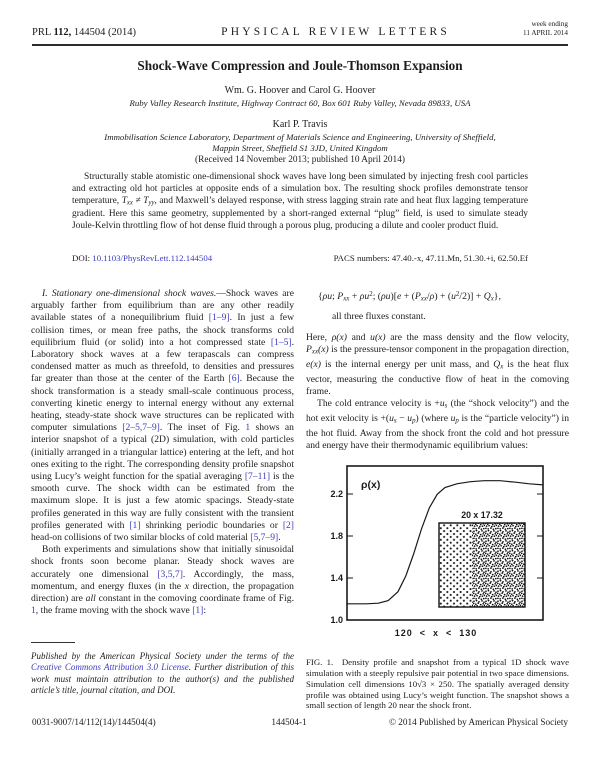  Describe the element at coordinates (435, 633) in the screenshot. I see `xlabel: 120 < x < 130` at that location.